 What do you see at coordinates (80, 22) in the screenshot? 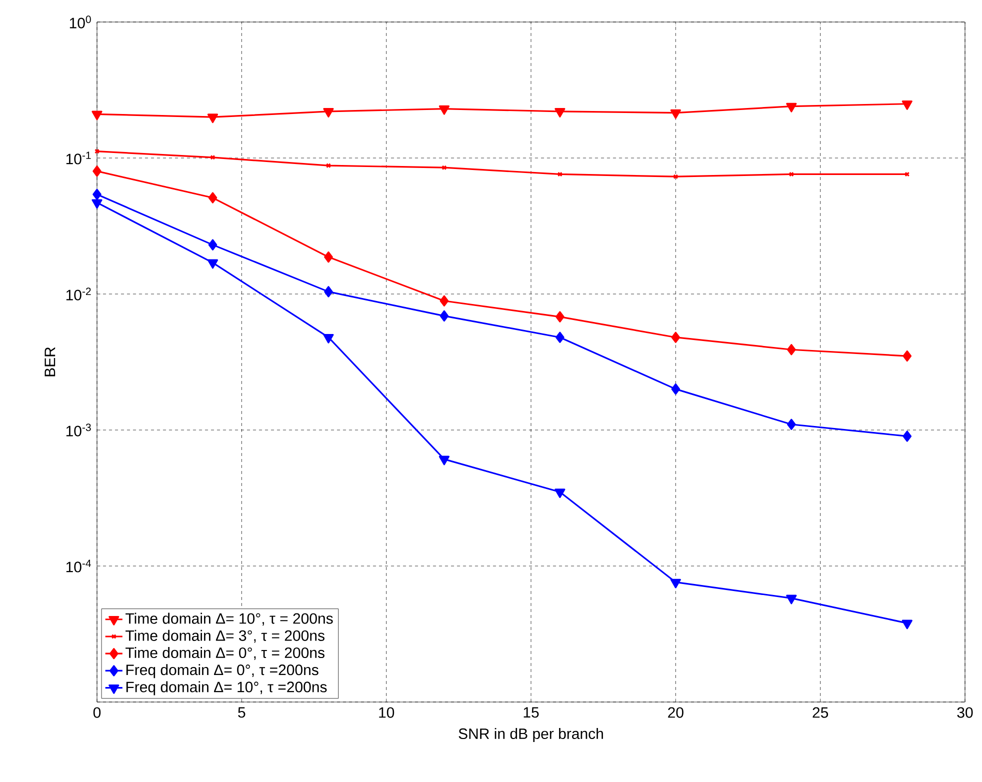
I see `y-tick-label: 10$^{0}$` at bounding box center [80, 22].